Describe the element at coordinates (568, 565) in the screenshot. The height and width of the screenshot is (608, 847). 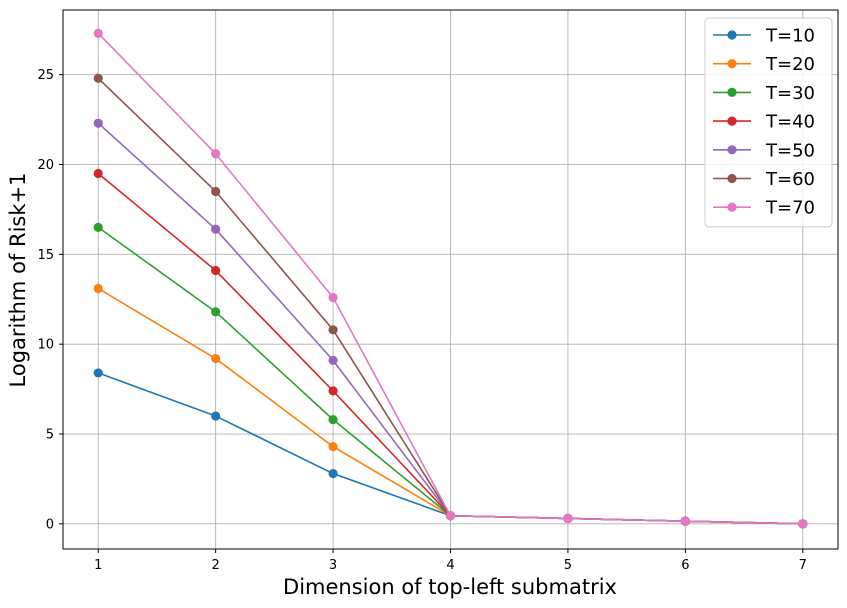
I see `x-tick-label: 5` at that location.